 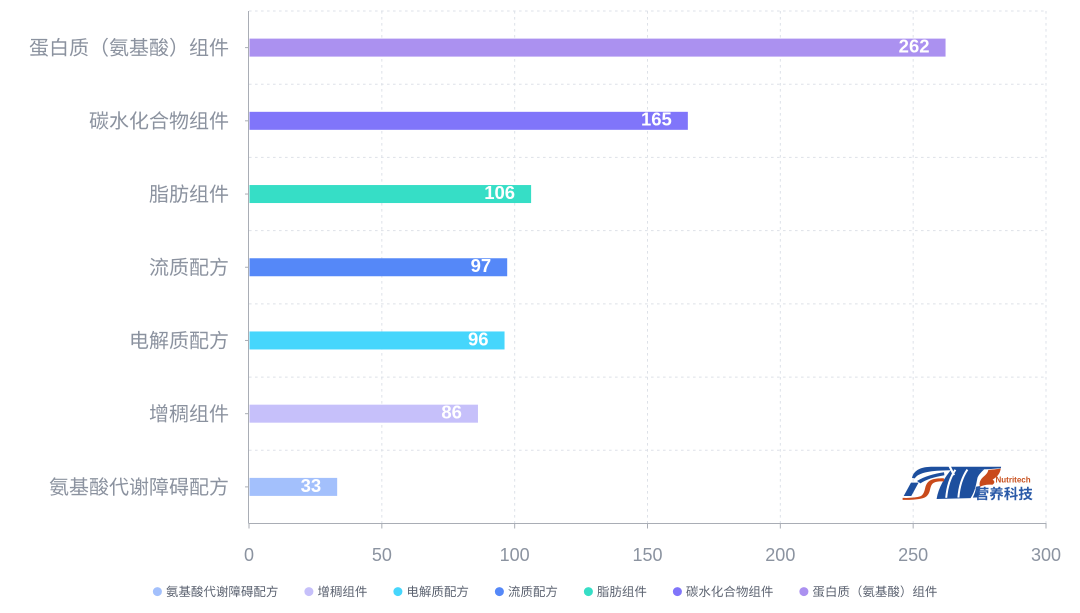 I want to click on svg-text: 100, so click(x=515, y=555).